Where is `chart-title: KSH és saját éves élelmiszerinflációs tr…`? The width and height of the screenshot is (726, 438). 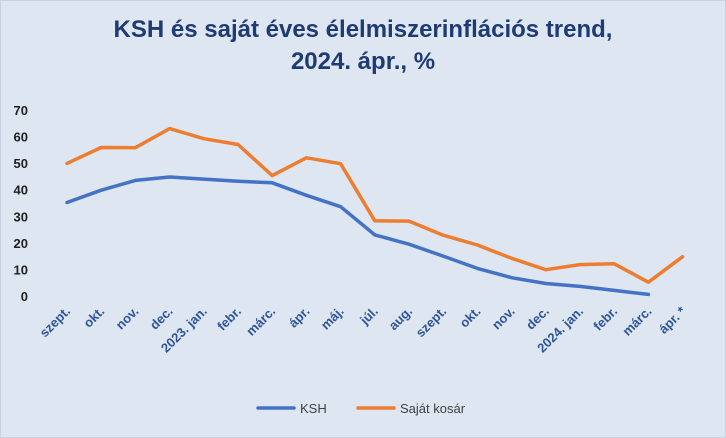
chart-title: KSH és saját éves élelmiszerinflációs tr… is located at coordinates (363, 46).